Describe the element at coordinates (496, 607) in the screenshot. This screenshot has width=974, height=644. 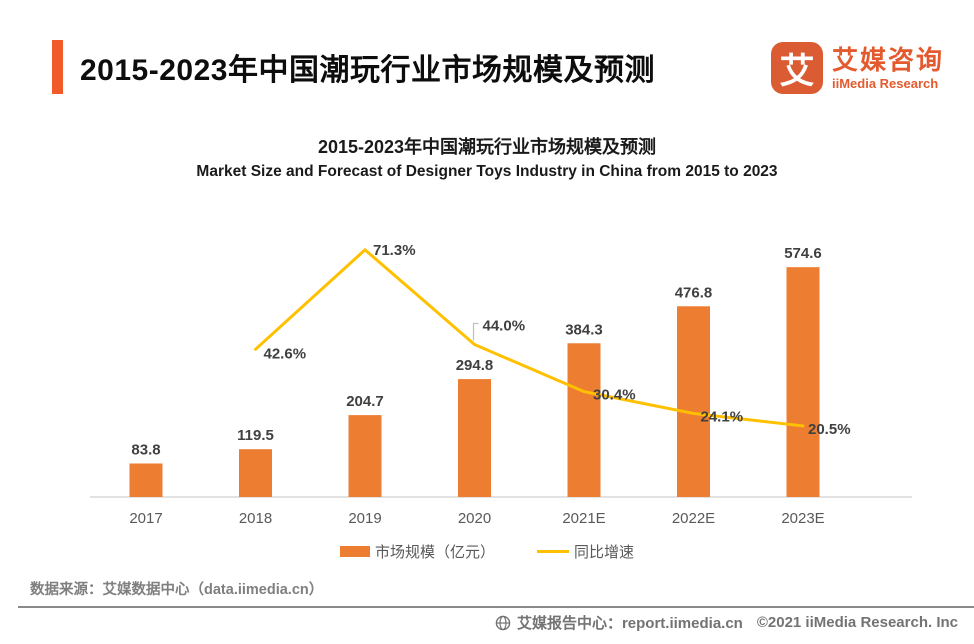
I see `footer-divider` at that location.